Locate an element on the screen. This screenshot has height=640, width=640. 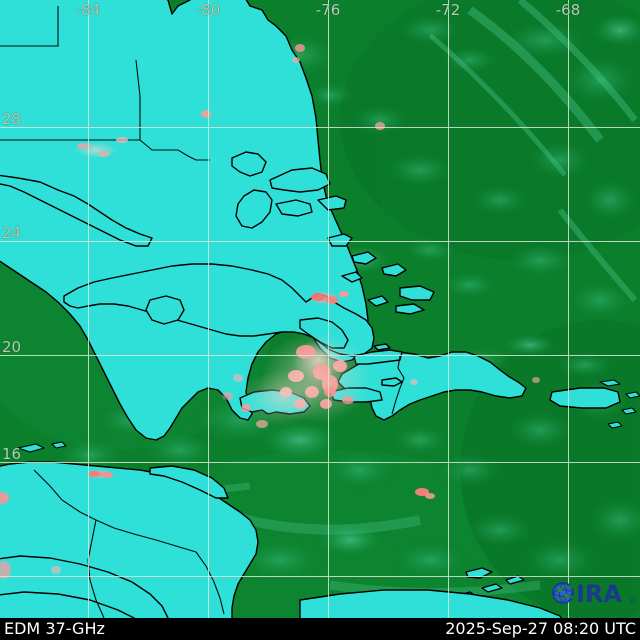
land-virgin-islands is located at coordinates (619, 404).